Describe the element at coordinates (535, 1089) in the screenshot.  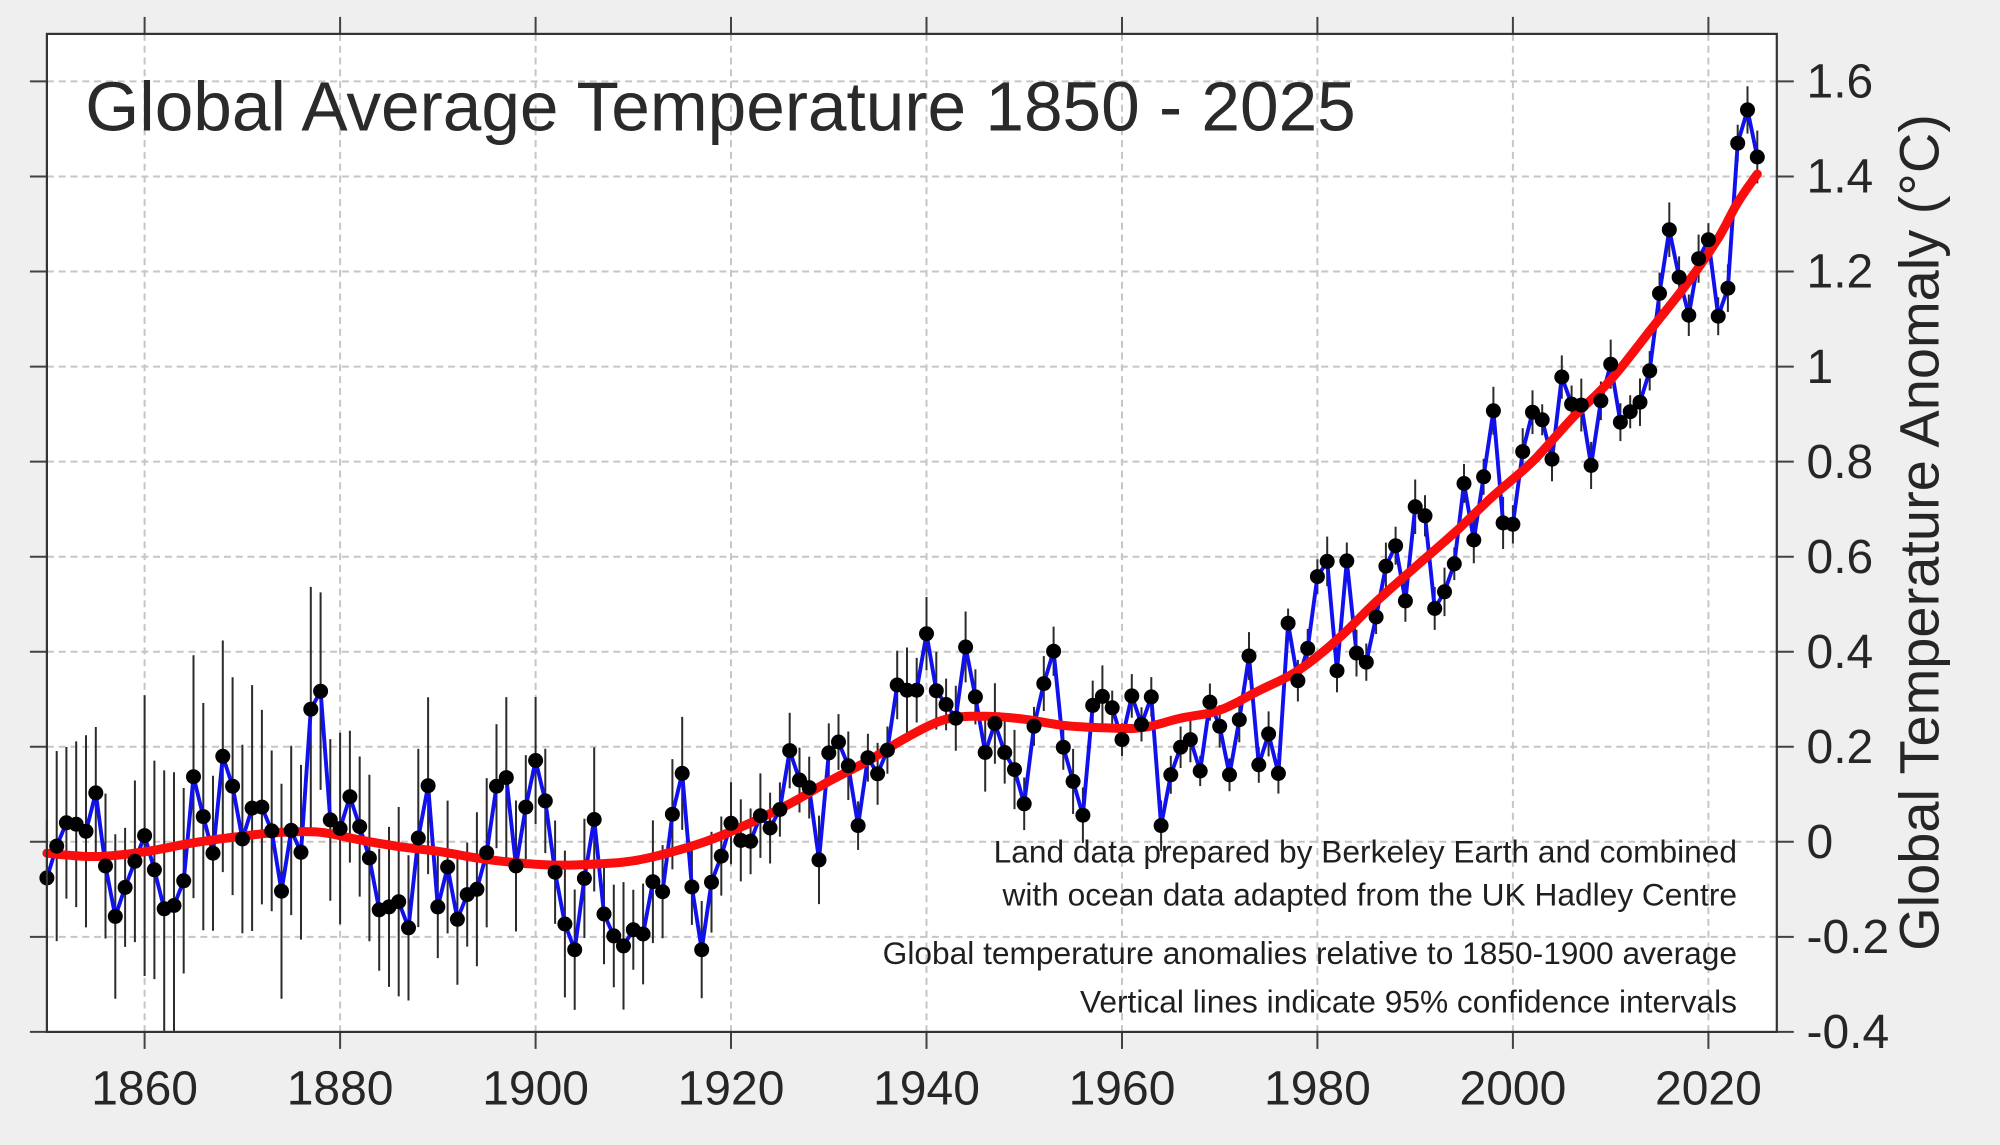
I see `svg-text: 1900` at that location.